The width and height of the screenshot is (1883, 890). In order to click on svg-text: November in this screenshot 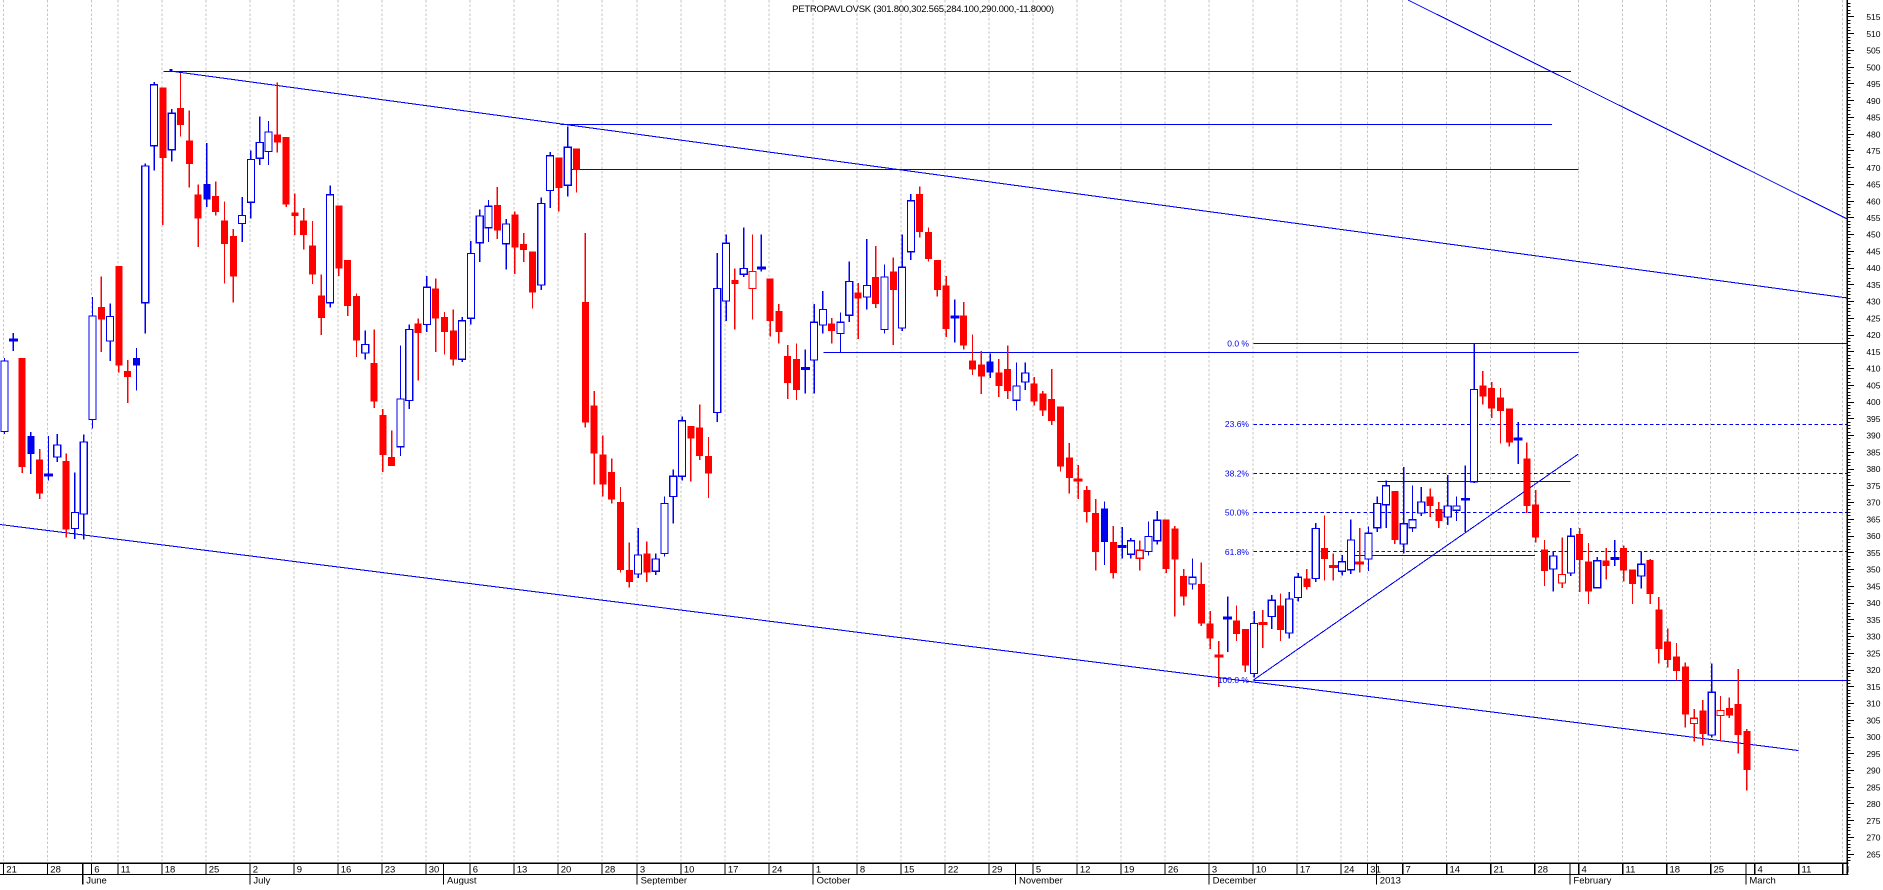, I will do `click(1041, 881)`.